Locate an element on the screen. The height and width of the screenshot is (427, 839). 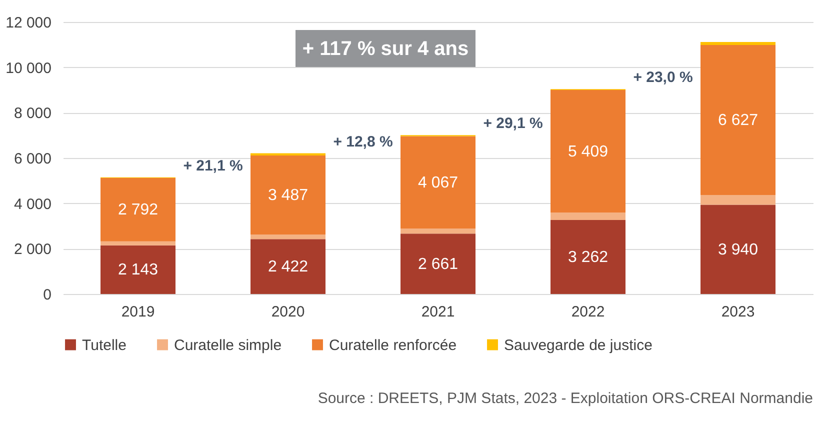
data-label: 3 940 is located at coordinates (738, 249).